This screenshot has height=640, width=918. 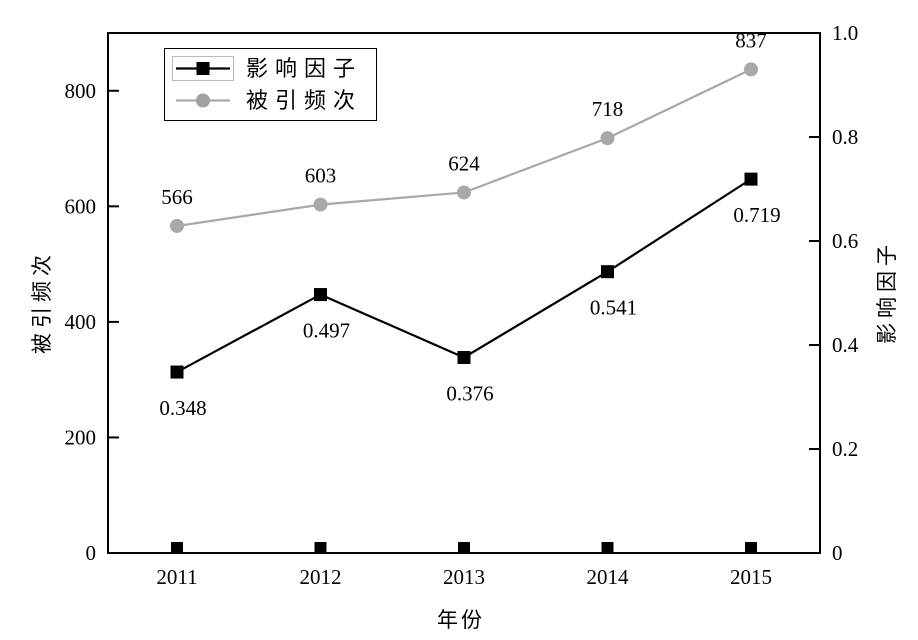 I want to click on data-point-label: 624, so click(x=464, y=163).